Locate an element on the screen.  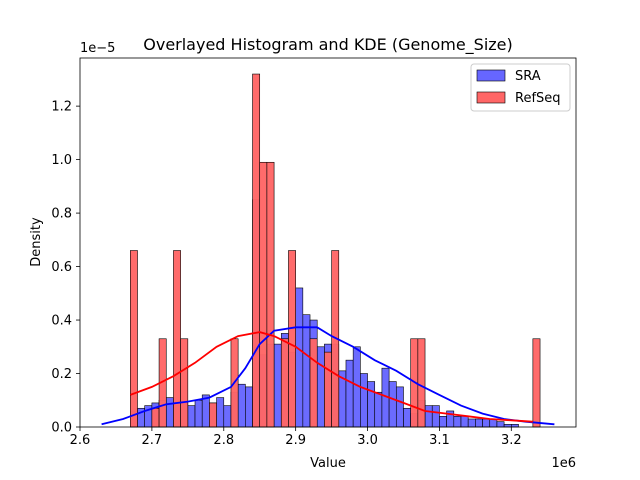
legend-label-sra: SRA is located at coordinates (528, 76).